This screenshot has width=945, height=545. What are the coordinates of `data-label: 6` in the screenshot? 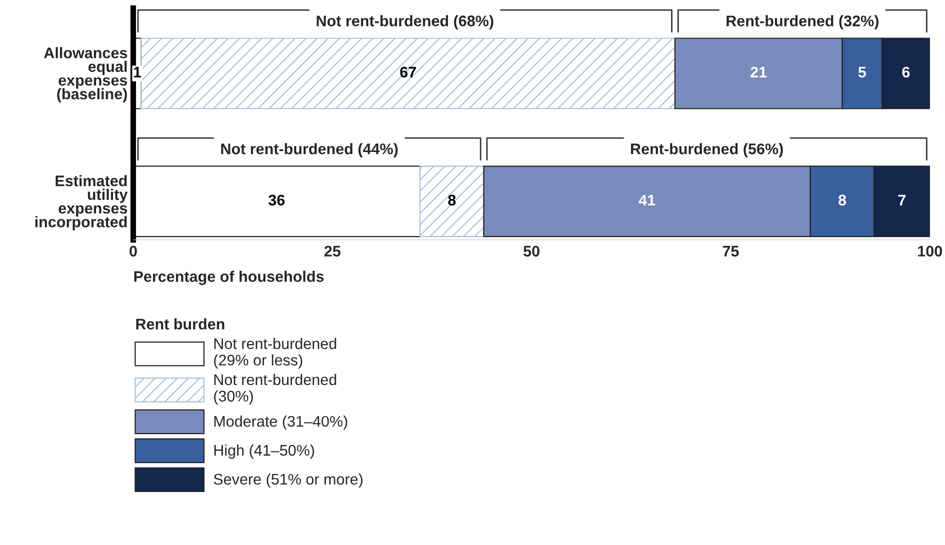 It's located at (906, 72).